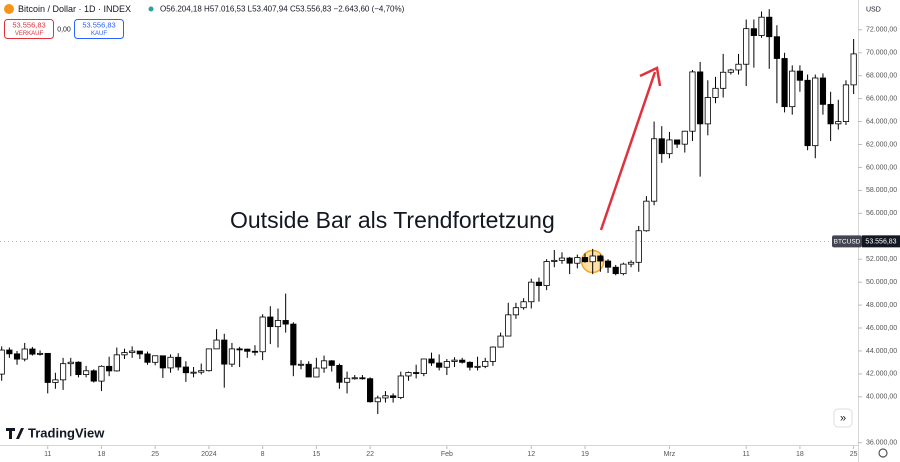 The width and height of the screenshot is (900, 462). Describe the element at coordinates (151, 9) in the screenshot. I see `status-dot` at that location.